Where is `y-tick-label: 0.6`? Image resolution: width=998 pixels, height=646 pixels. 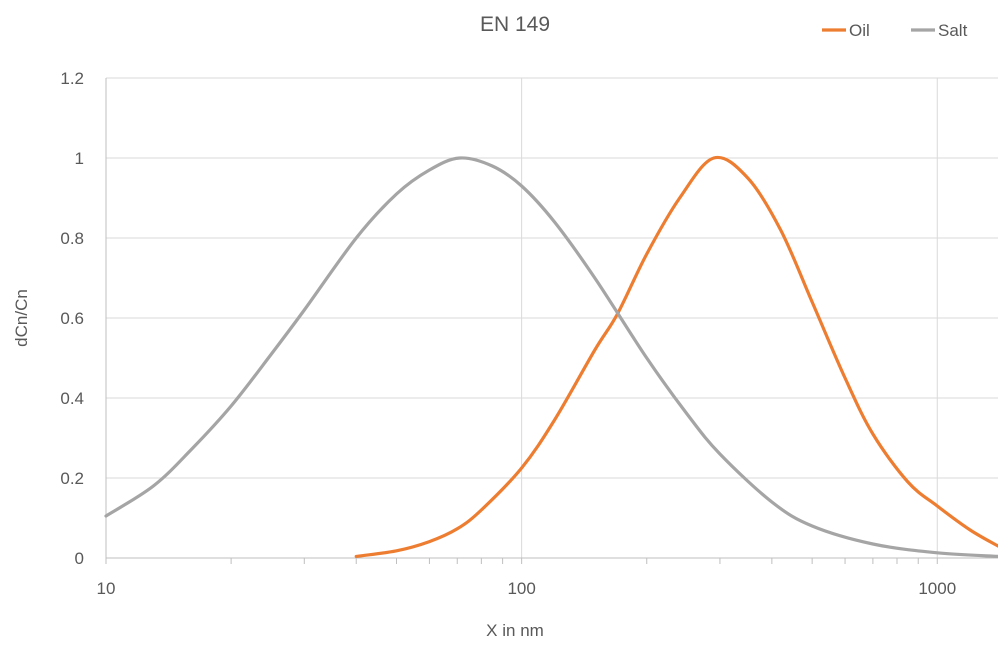
y-tick-label: 0.6 is located at coordinates (72, 318).